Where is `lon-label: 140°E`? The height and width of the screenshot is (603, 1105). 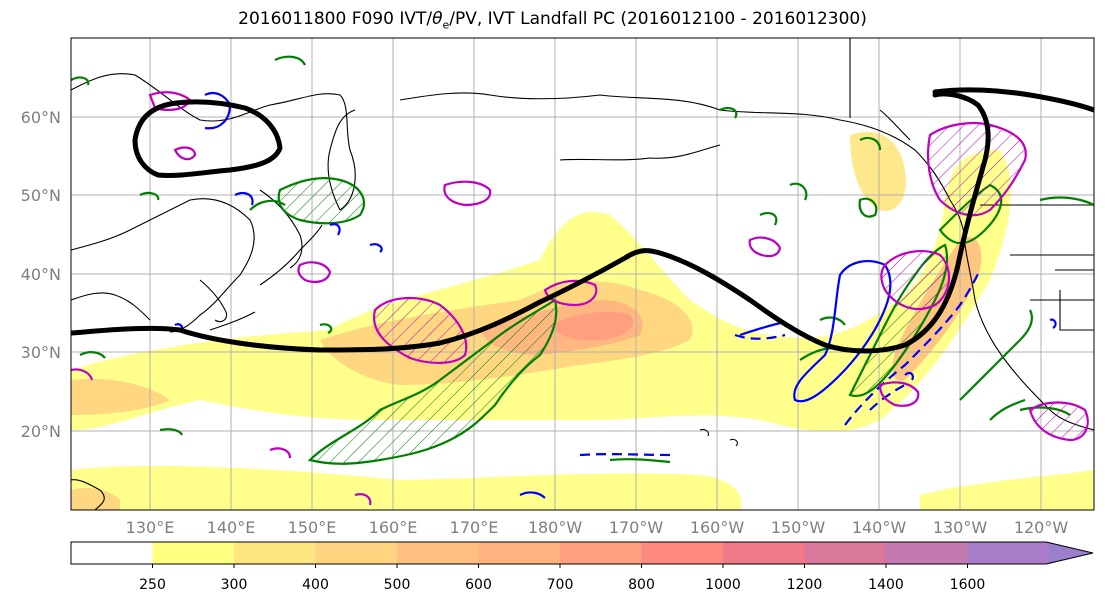
lon-label: 140°E is located at coordinates (231, 527).